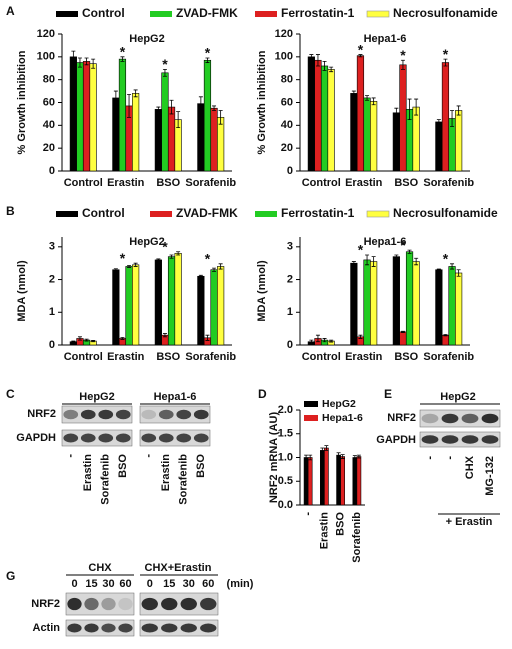 This screenshot has width=512, height=649. What do you see at coordinates (262, 394) in the screenshot?
I see `panel-label: D` at bounding box center [262, 394].